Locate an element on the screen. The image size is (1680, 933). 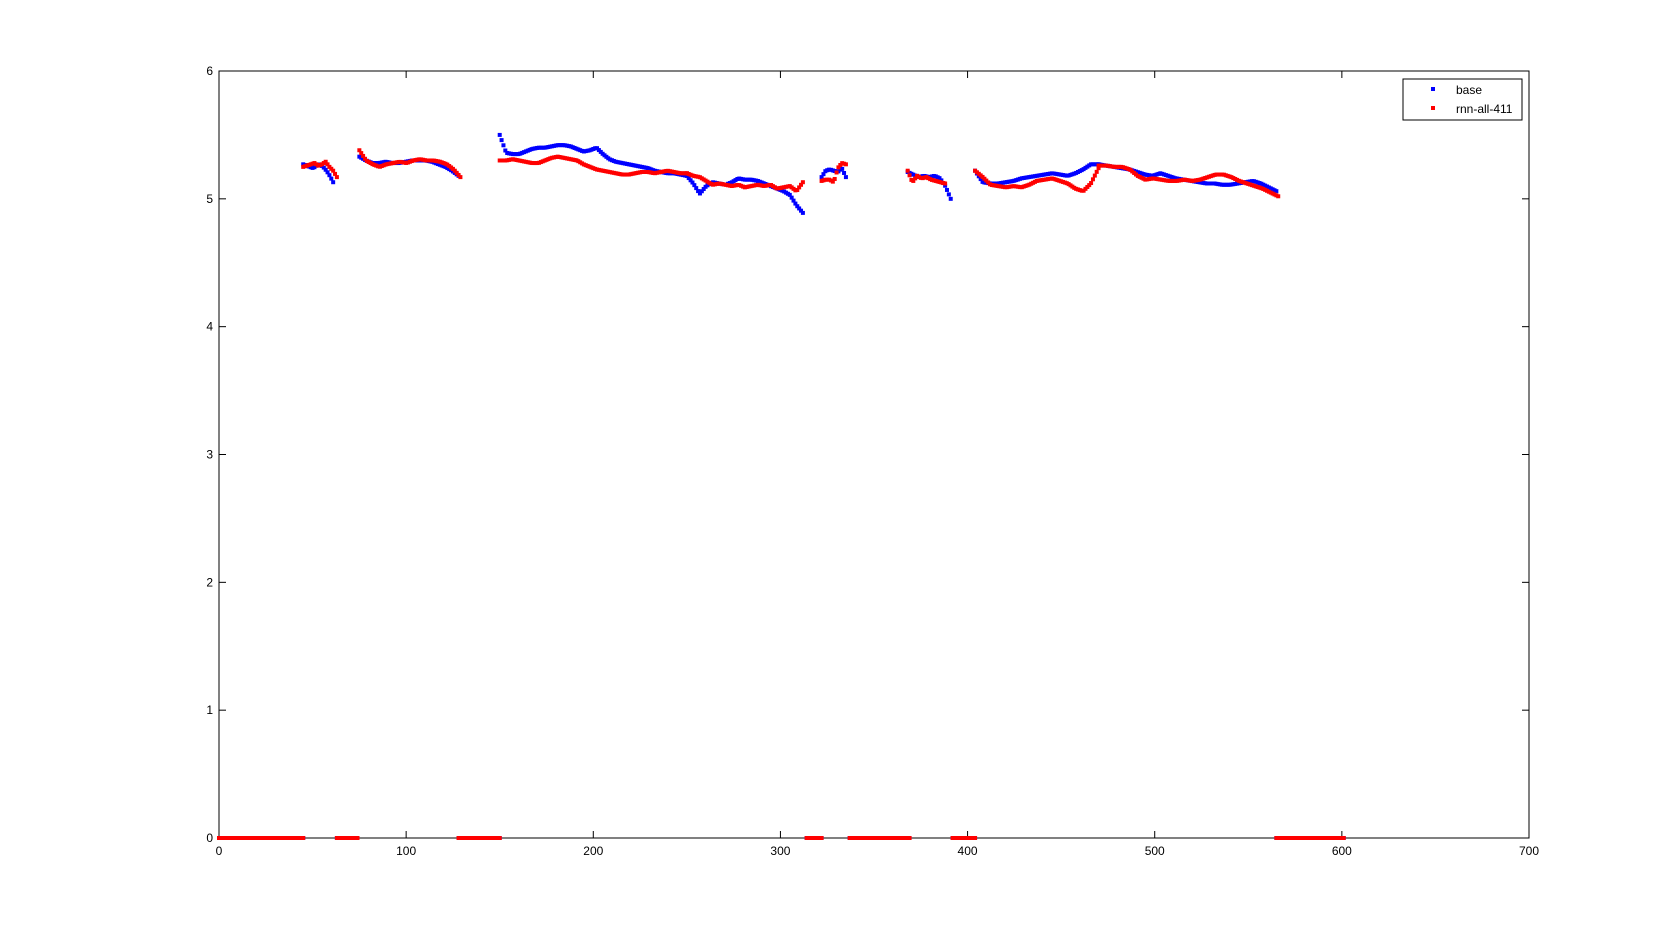
x-tick-label: 500 is located at coordinates (1155, 851).